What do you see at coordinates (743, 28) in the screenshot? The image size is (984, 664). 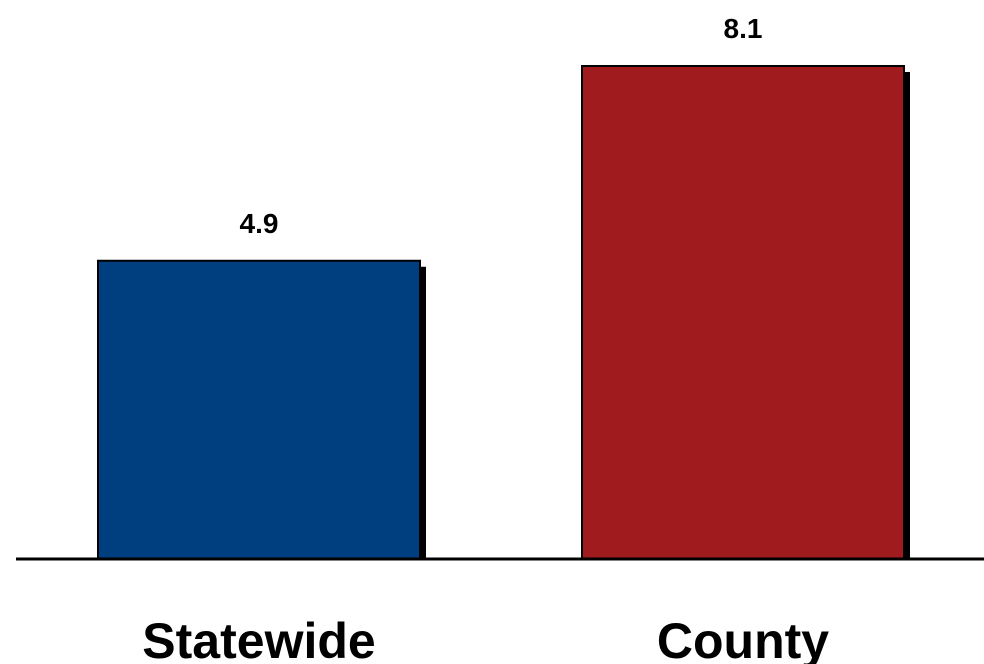 I see `data-label-county: 8.1` at bounding box center [743, 28].